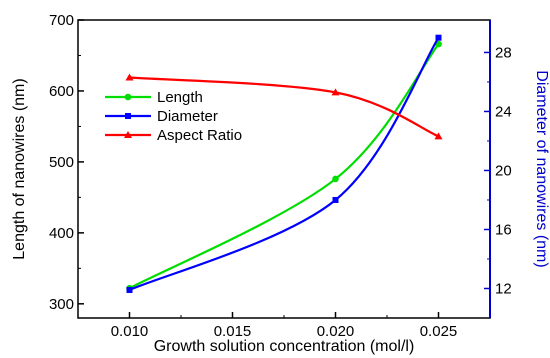  What do you see at coordinates (335, 179) in the screenshot?
I see `length-point` at bounding box center [335, 179].